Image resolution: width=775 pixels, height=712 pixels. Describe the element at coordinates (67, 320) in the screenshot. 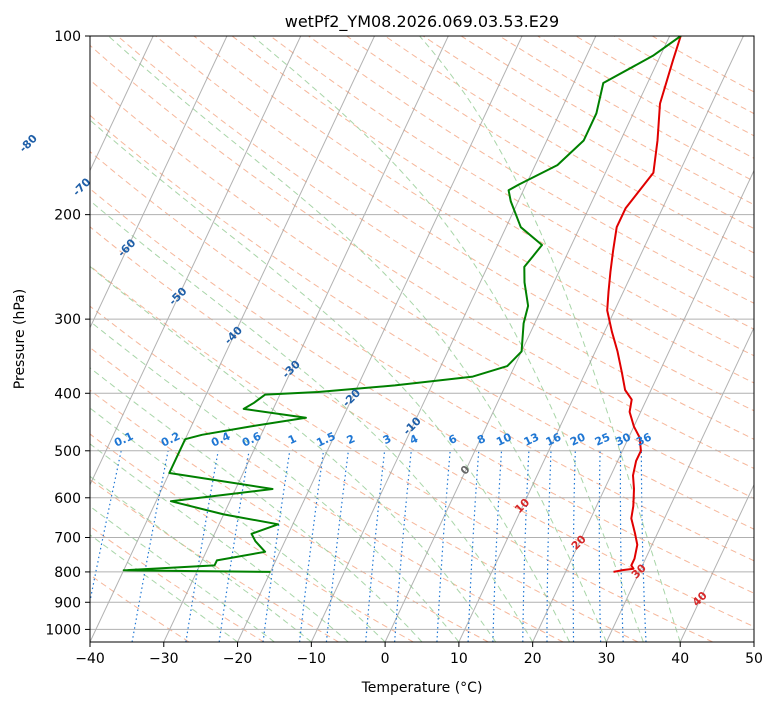

I see `y-tick-label: 300` at that location.